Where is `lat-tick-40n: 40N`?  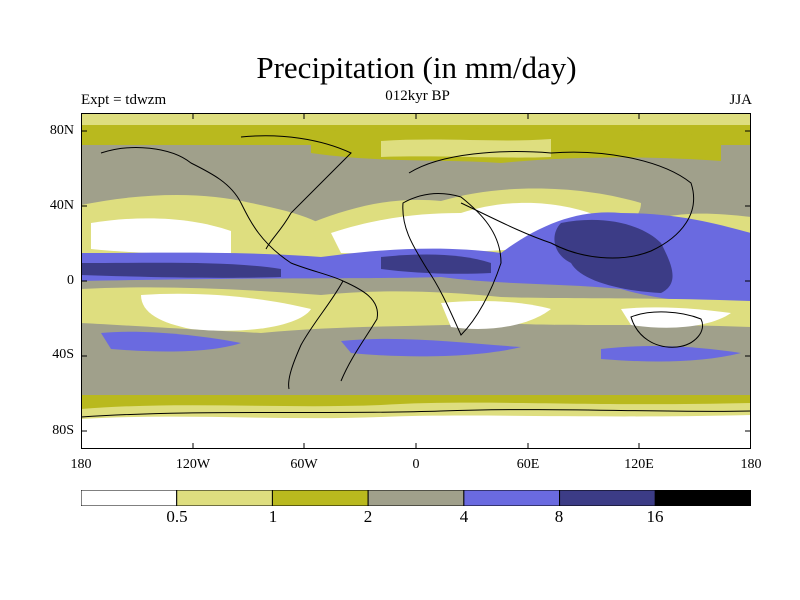
lat-tick-40n: 40N is located at coordinates (61, 205).